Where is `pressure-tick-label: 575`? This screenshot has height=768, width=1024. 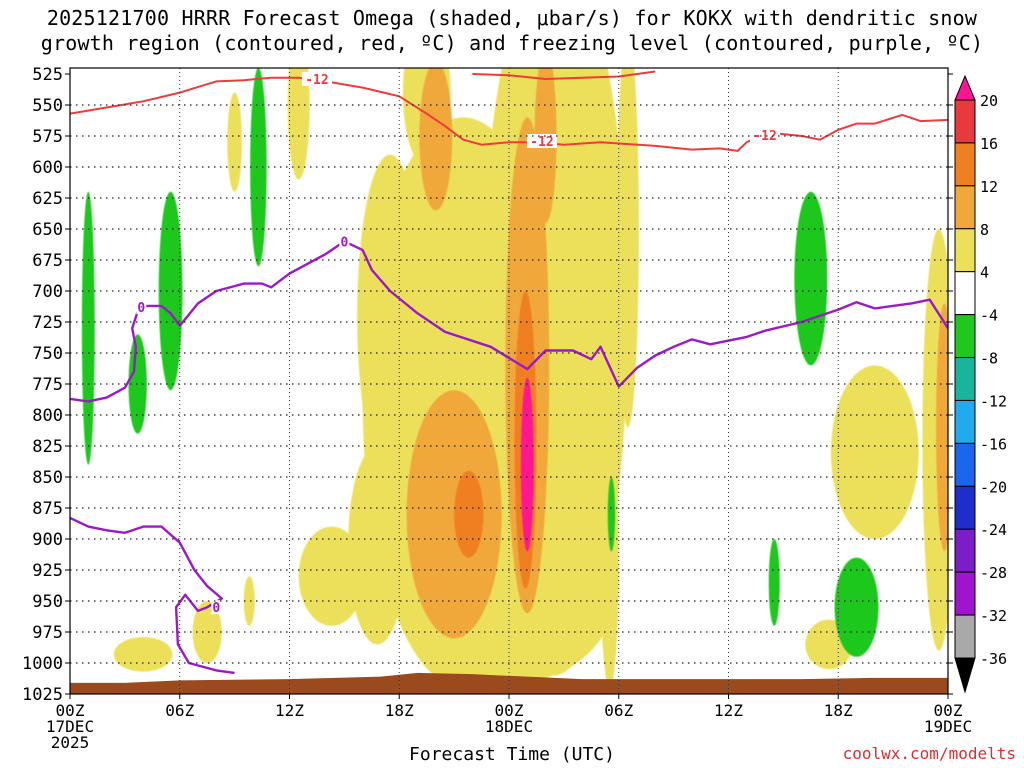
pressure-tick-label: 575 is located at coordinates (47, 137).